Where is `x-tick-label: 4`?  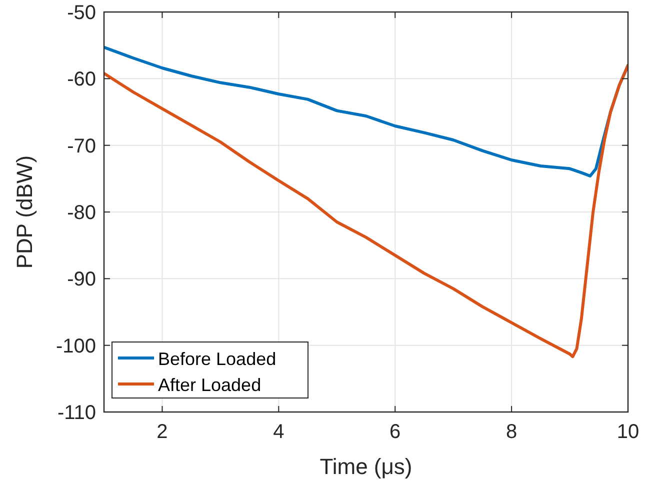 x-tick-label: 4 is located at coordinates (278, 432).